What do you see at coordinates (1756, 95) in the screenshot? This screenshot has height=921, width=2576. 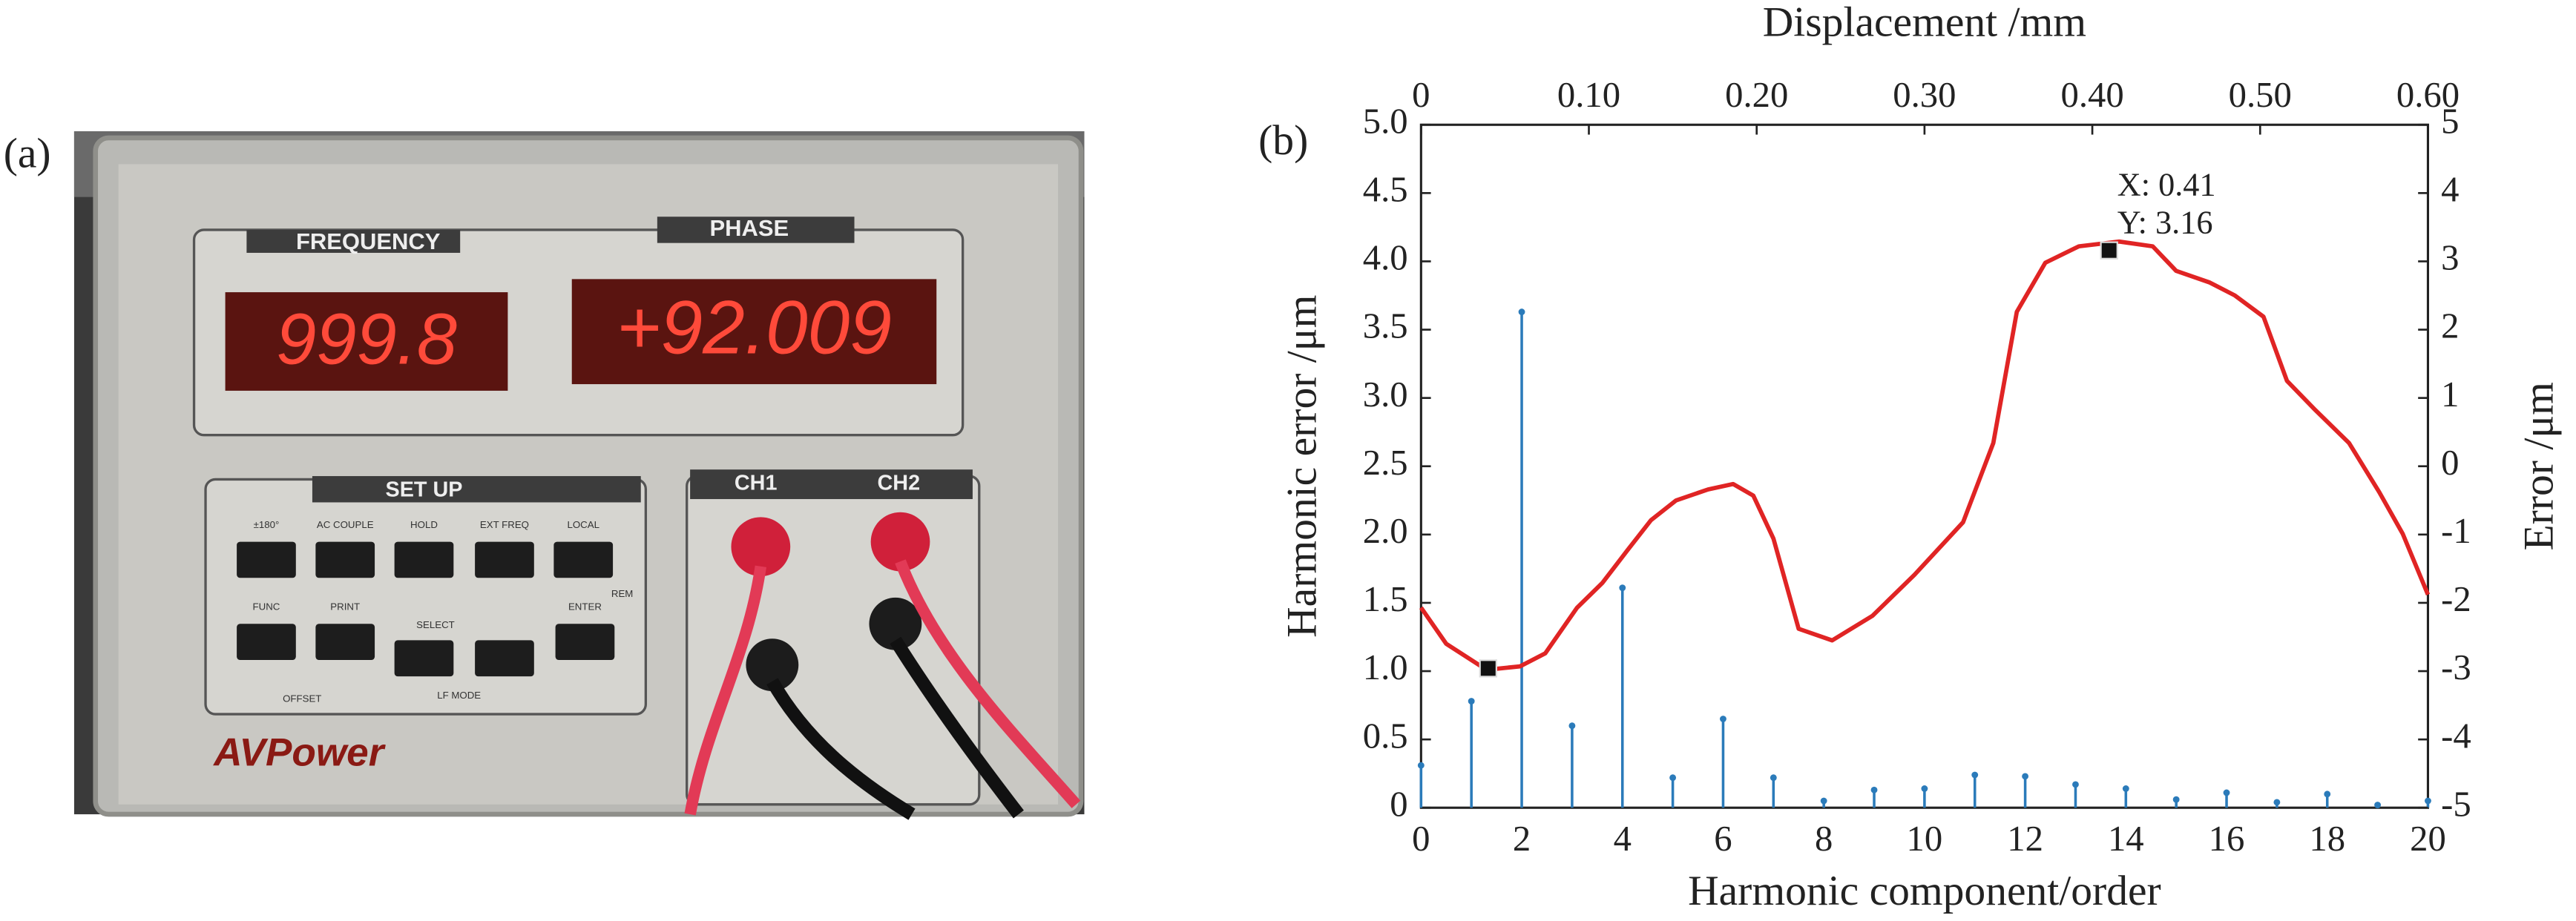 I see `x-tick-label: 0.20` at bounding box center [1756, 95].